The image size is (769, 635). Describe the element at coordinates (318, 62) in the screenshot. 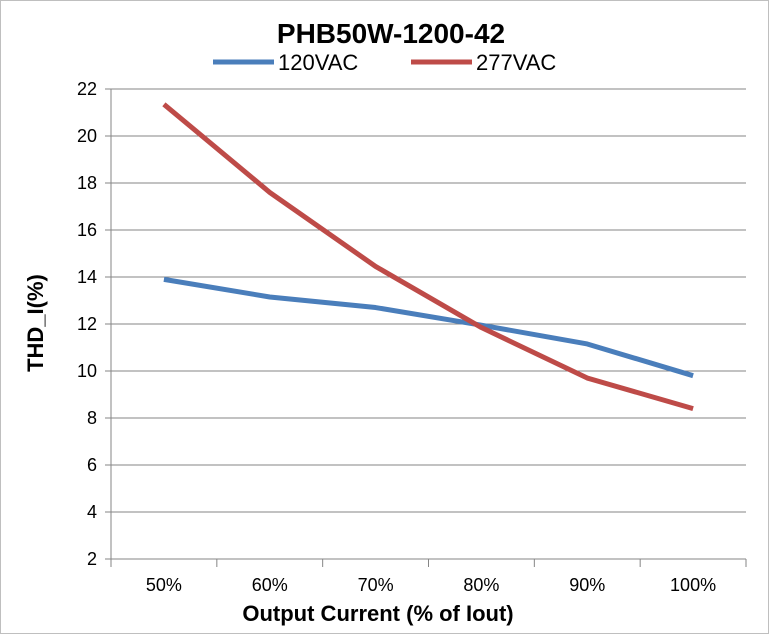

I see `legend-label-120vac: 120VAC` at that location.